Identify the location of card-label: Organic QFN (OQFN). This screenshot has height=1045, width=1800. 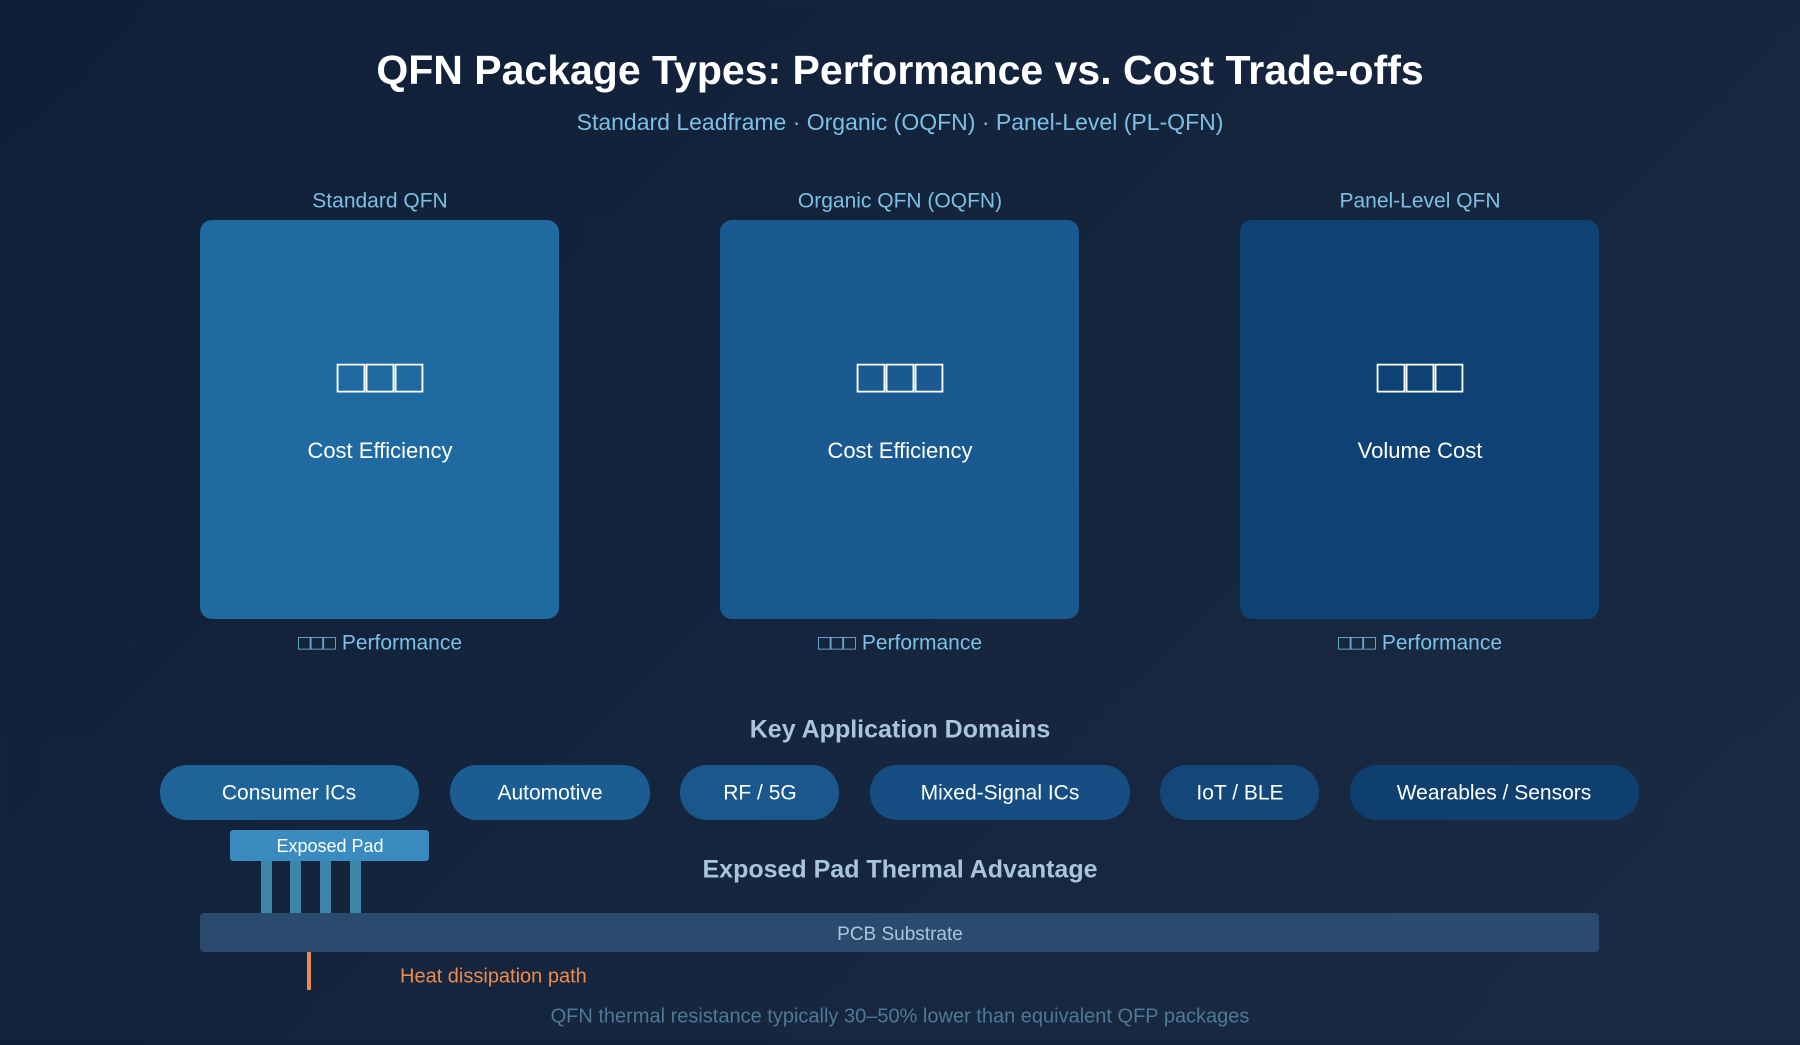
(900, 201).